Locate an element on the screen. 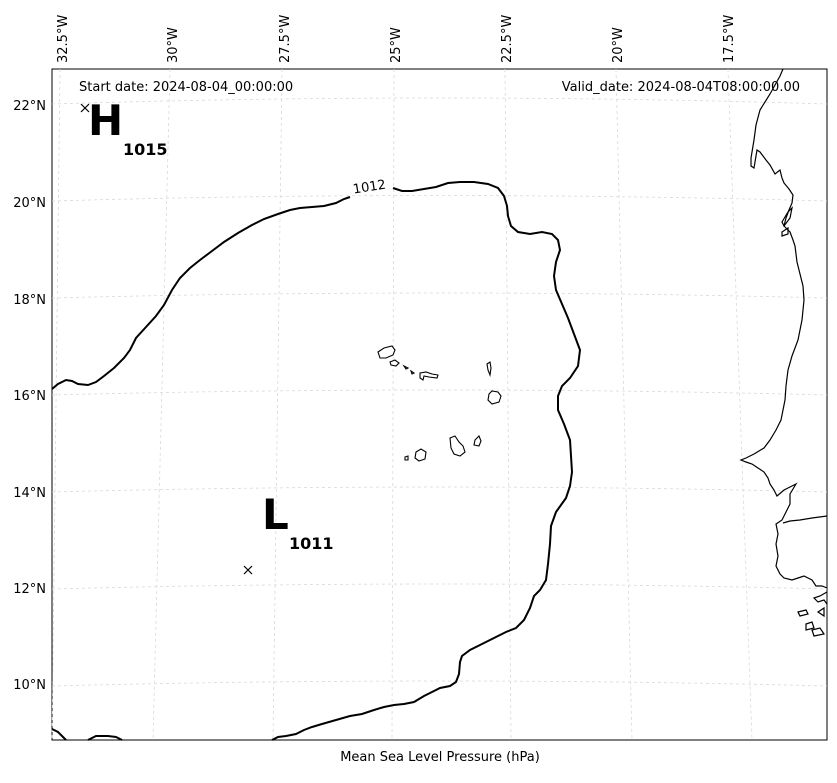 This screenshot has height=783, width=837. low-pressure-center: L 1011 is located at coordinates (288, 532).